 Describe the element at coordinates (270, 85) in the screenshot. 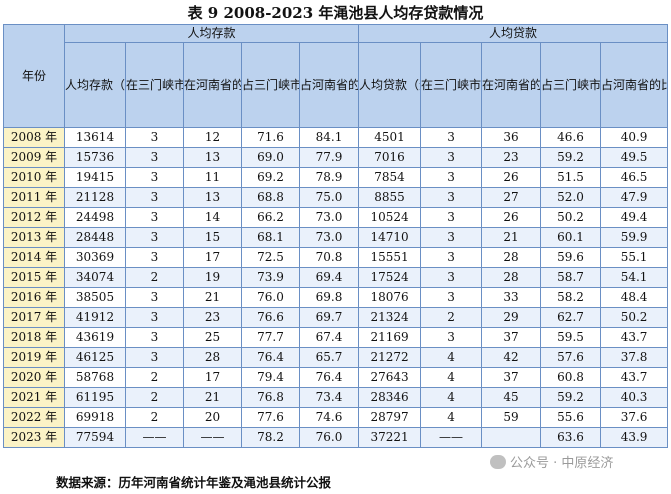

I see `deposit-col-header: 占三门峡市的比重（%）` at that location.